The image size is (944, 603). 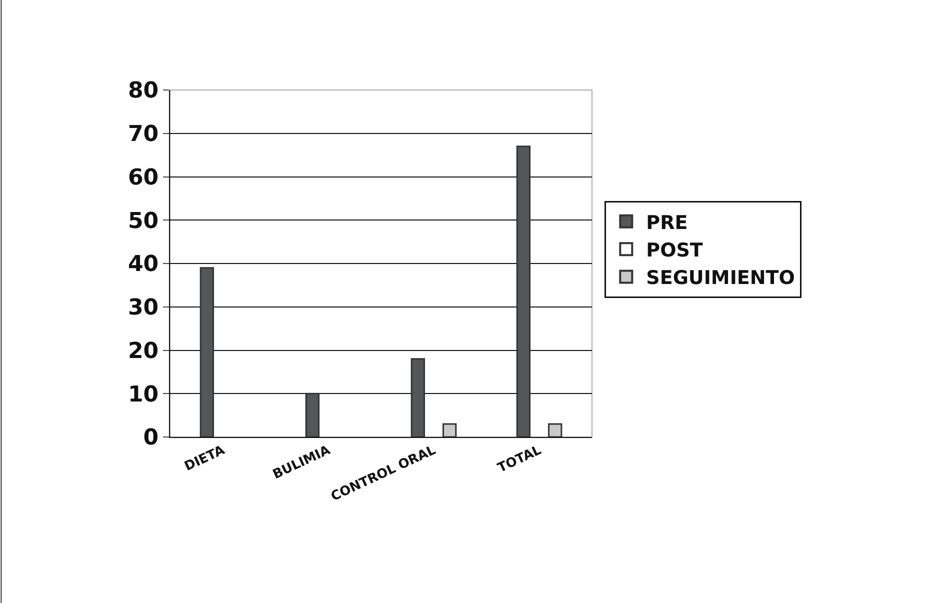 I want to click on y-tick-label: 60, so click(x=143, y=177).